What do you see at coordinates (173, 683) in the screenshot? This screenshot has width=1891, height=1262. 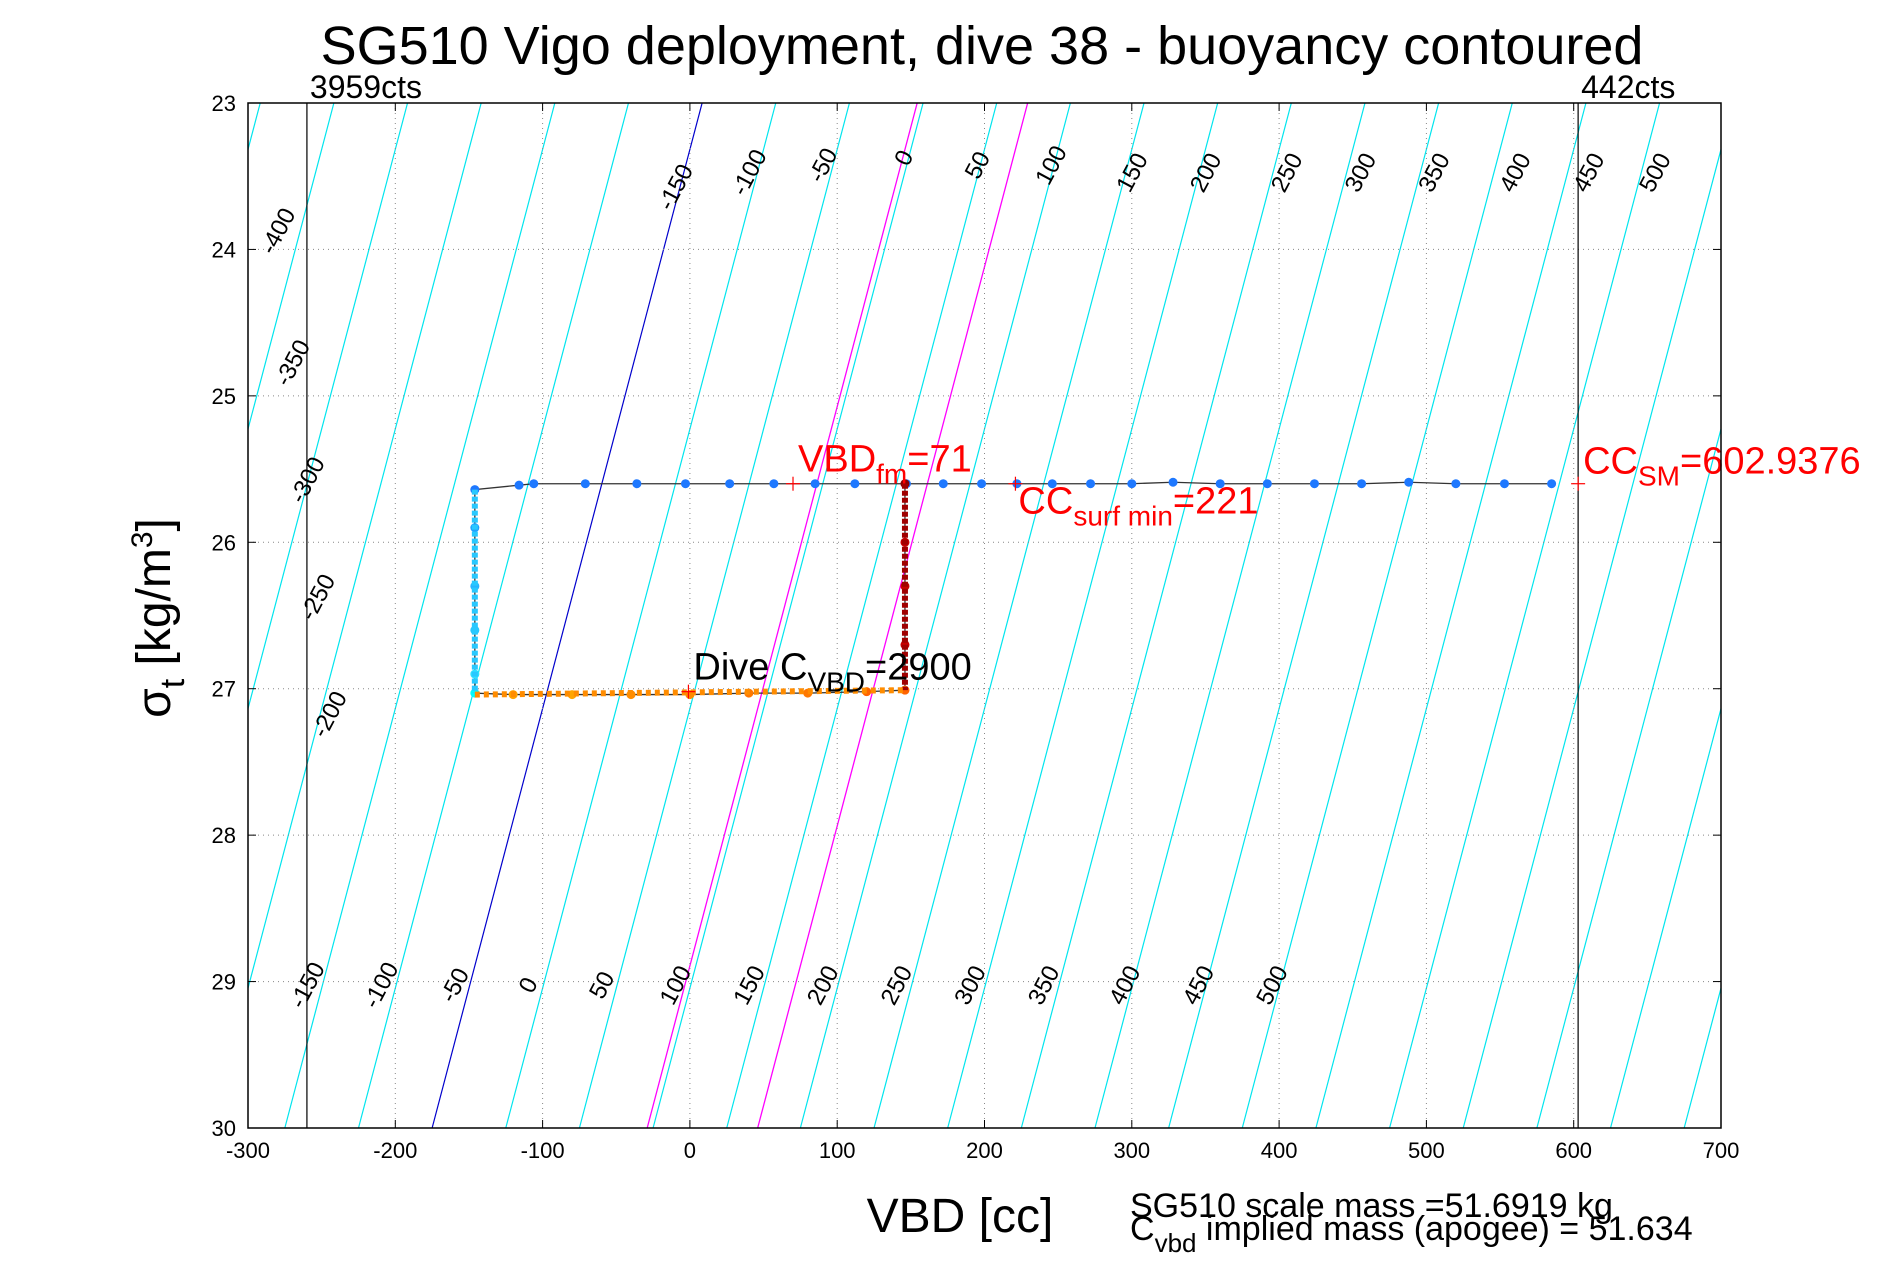 I see `y-axis-label-sub: t` at bounding box center [173, 683].